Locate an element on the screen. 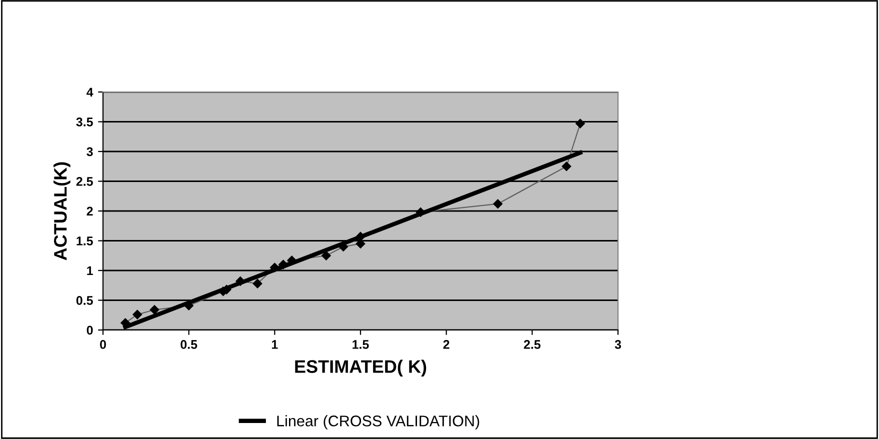  y-axis-title: ACTUAL(K) is located at coordinates (62, 211).